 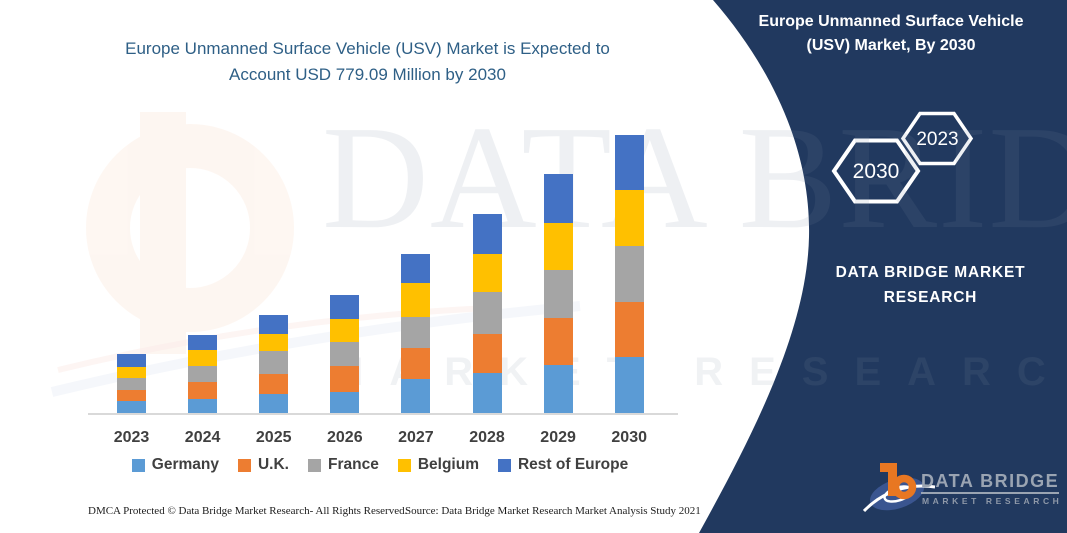 I want to click on legend: Germany U.K. France Belgium Rest of Europe, so click(x=380, y=465).